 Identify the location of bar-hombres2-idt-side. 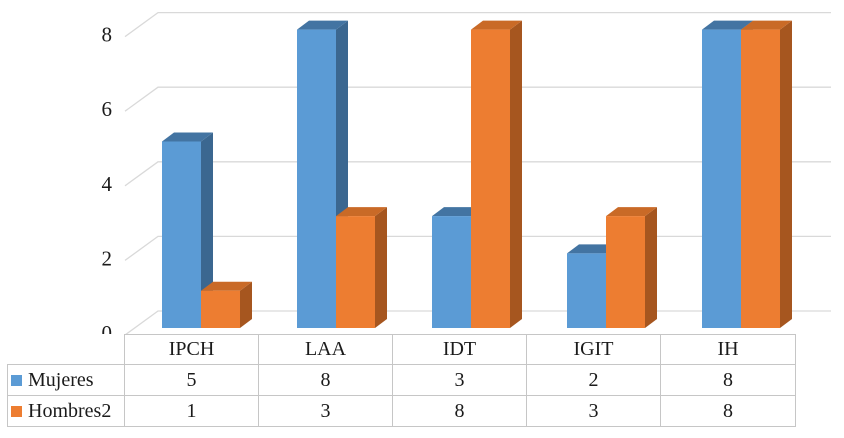
(516, 174).